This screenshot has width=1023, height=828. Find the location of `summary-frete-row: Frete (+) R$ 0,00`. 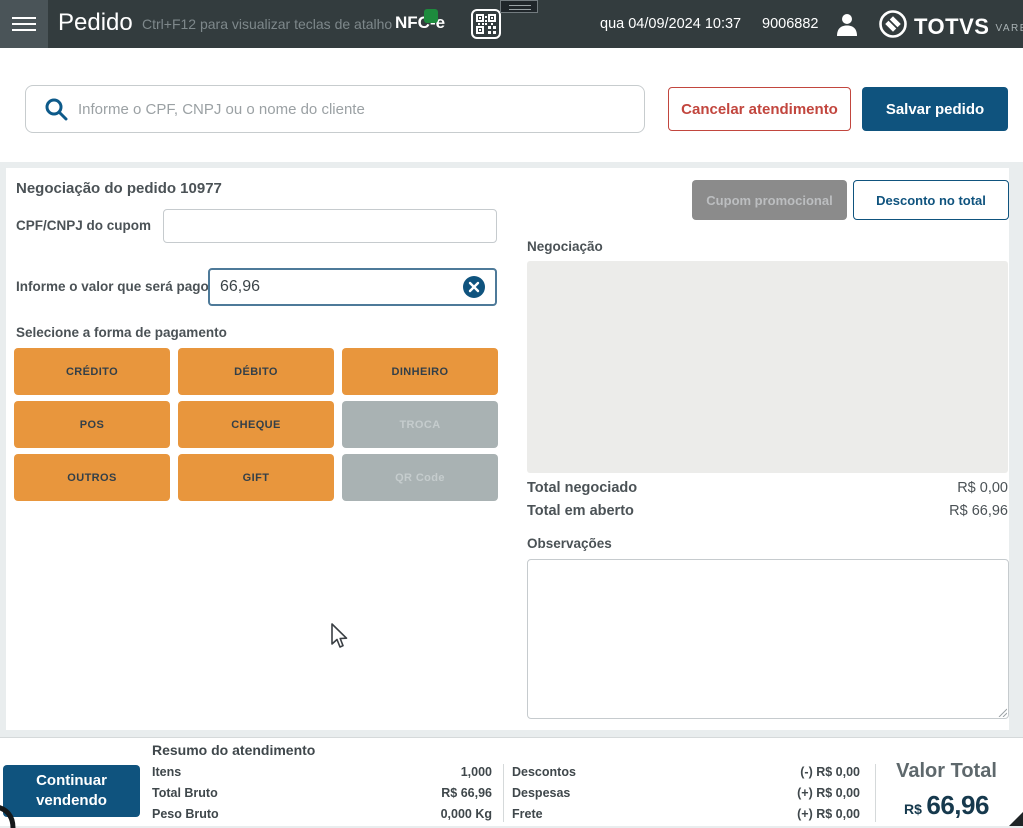

summary-frete-row: Frete (+) R$ 0,00 is located at coordinates (686, 814).